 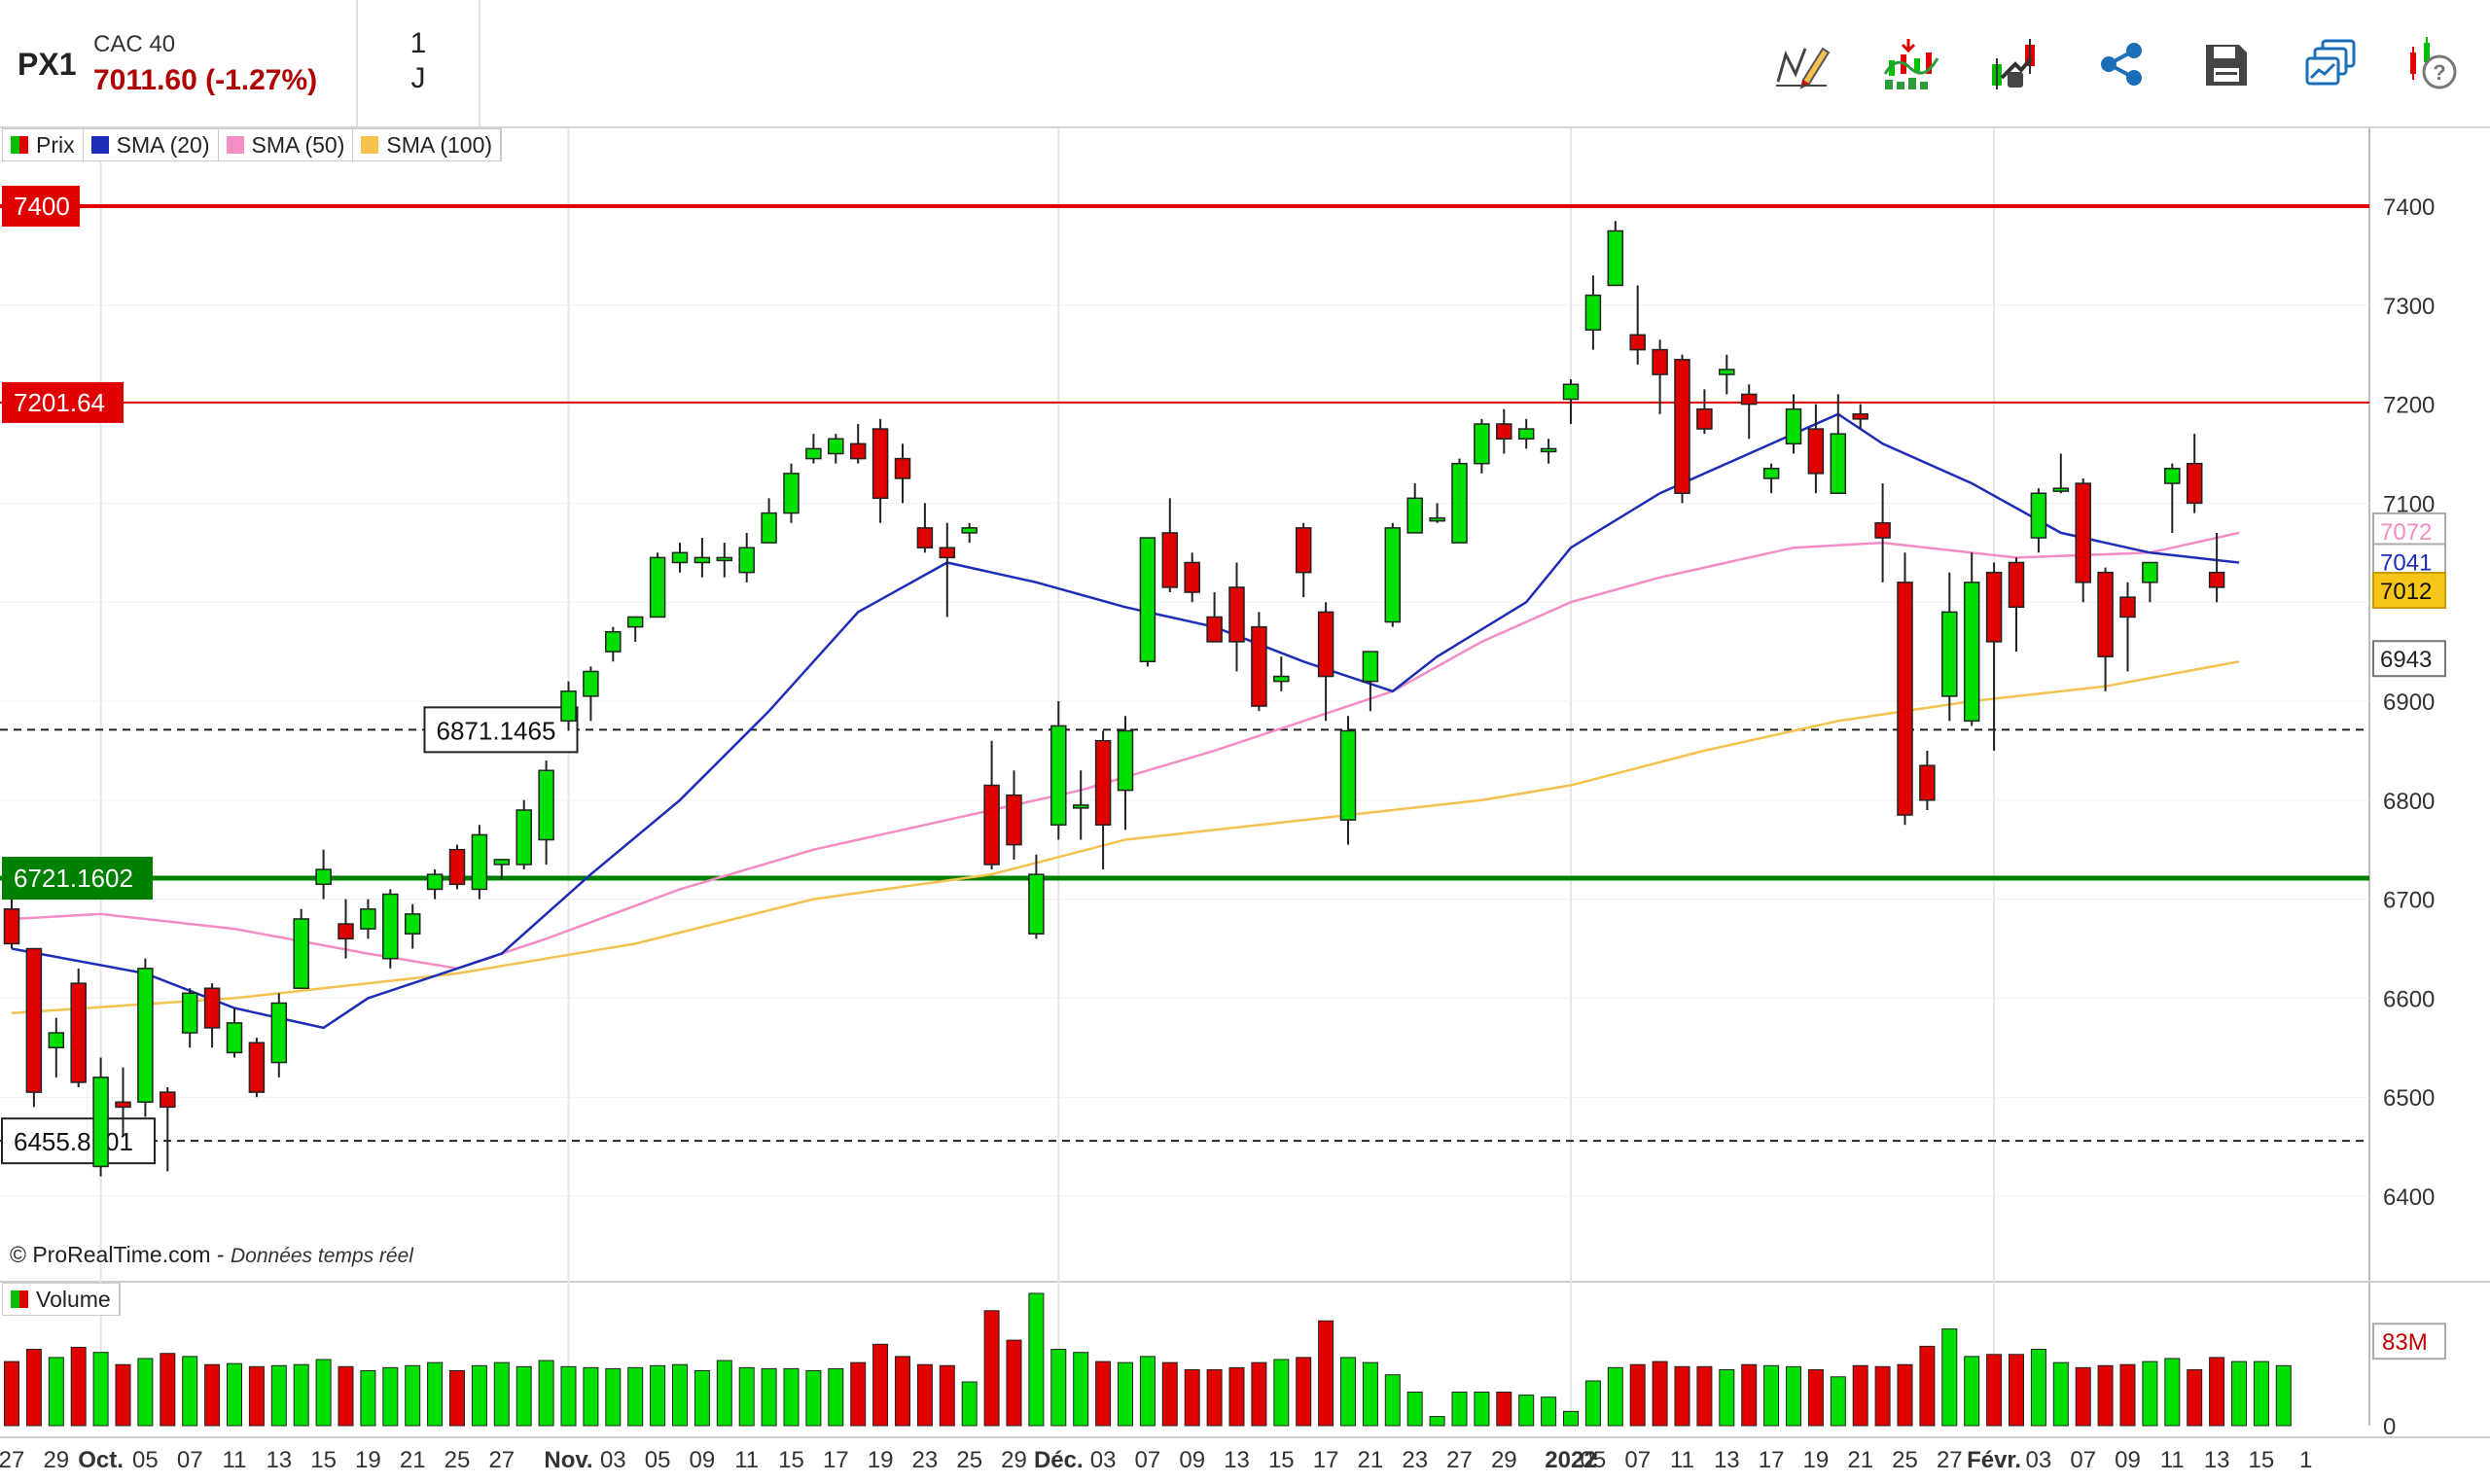 What do you see at coordinates (2330, 64) in the screenshot?
I see `multi-chart-icon` at bounding box center [2330, 64].